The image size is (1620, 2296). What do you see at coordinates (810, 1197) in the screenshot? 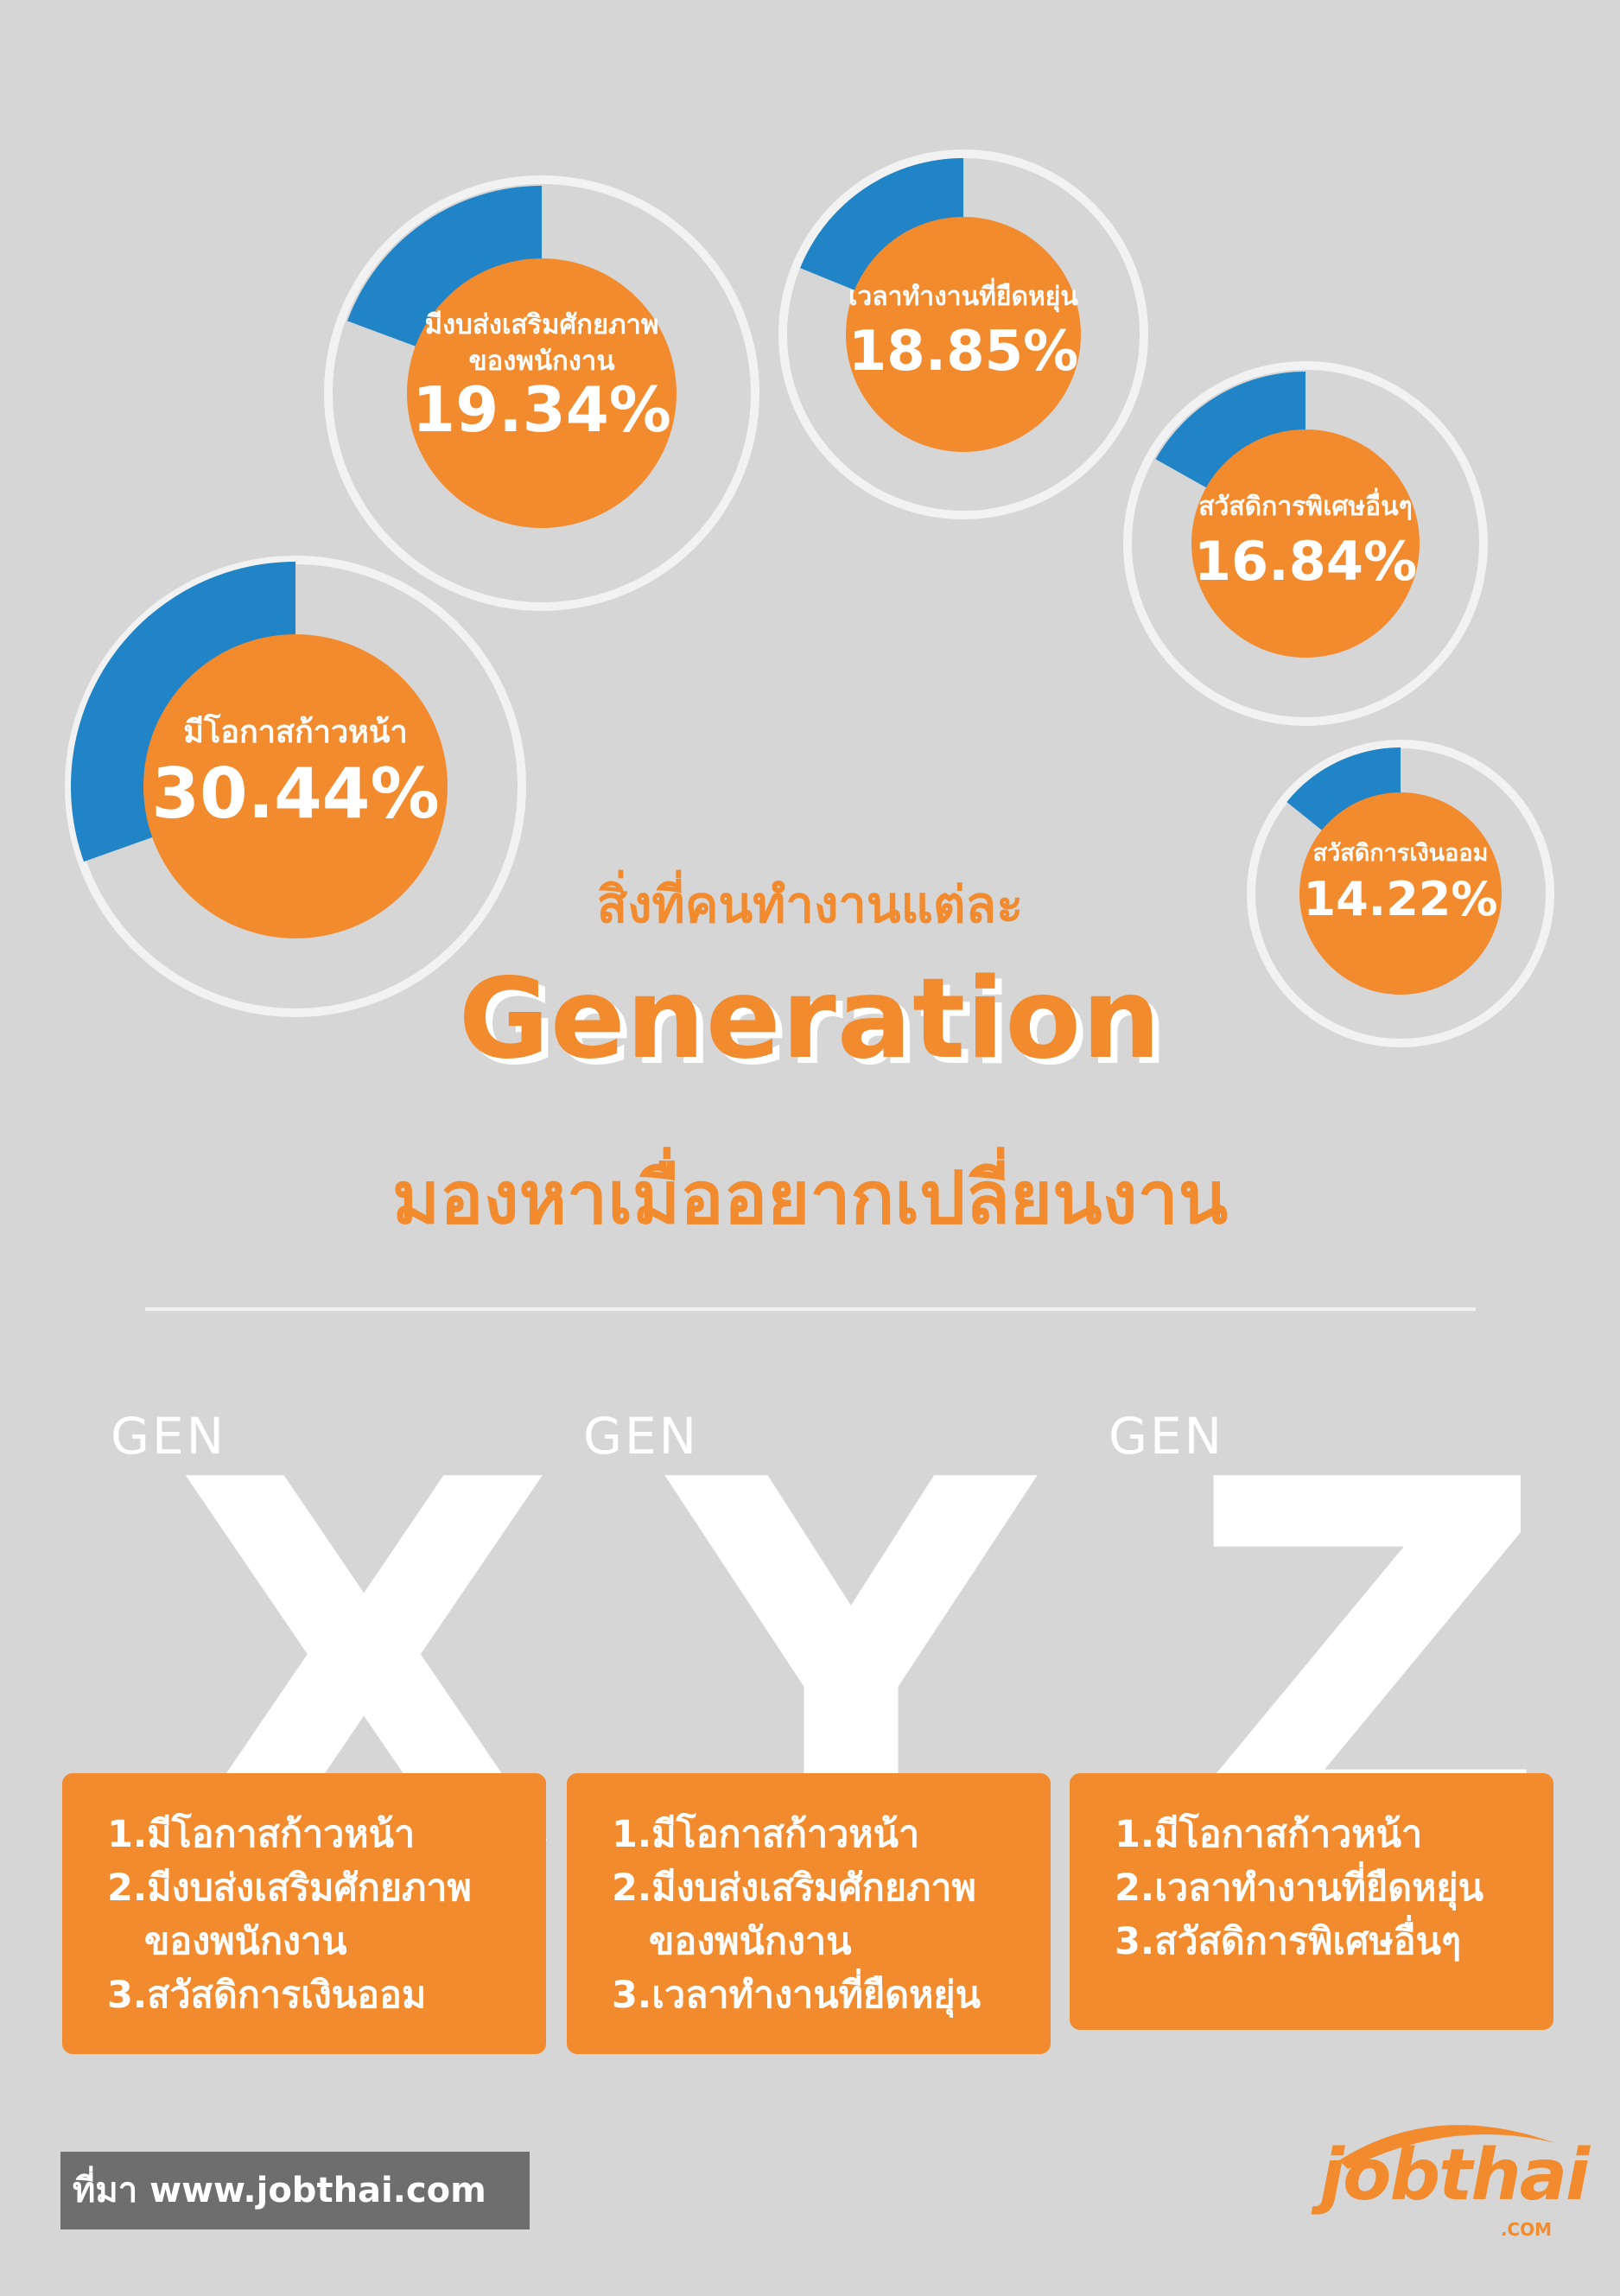
I see `headline-line3: มองหาเมื่ออยากเปลี่ยนงาน` at bounding box center [810, 1197].